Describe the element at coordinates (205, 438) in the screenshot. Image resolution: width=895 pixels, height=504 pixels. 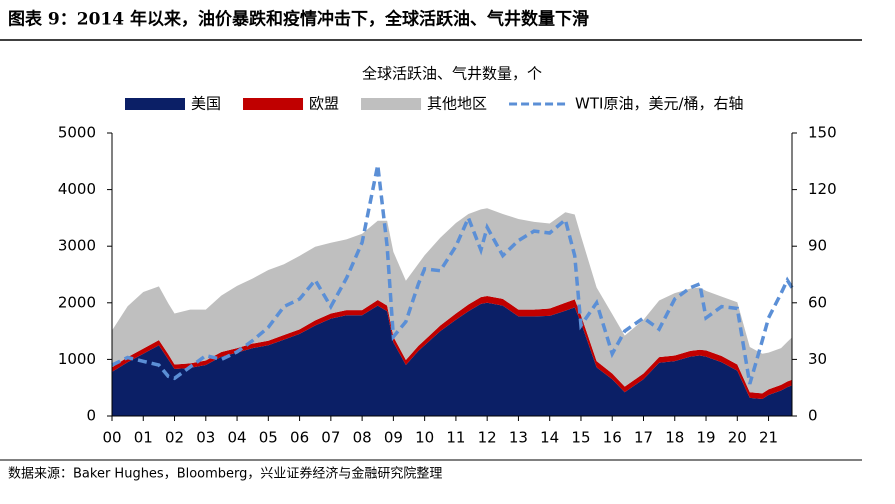
I see `x-tick-label: 03` at that location.